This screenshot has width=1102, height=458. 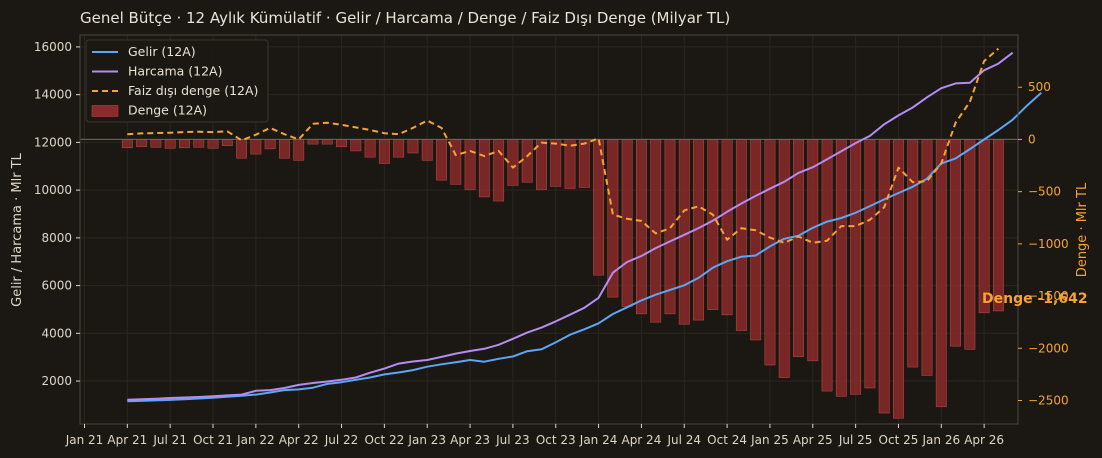 I want to click on y-tick-label: 14000, so click(x=53, y=95).